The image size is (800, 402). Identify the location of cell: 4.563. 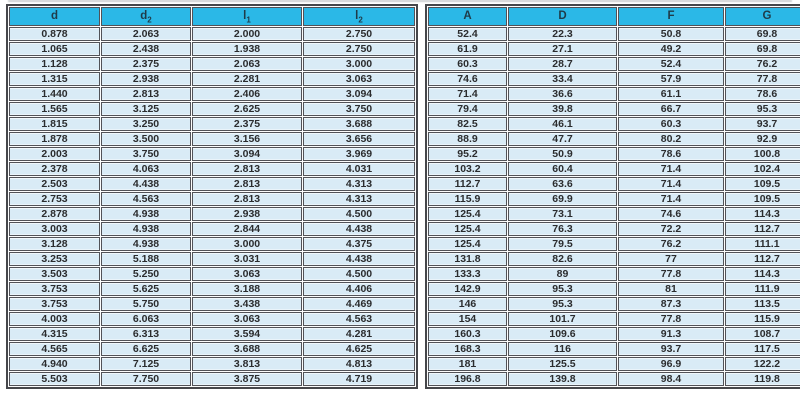
(359, 319).